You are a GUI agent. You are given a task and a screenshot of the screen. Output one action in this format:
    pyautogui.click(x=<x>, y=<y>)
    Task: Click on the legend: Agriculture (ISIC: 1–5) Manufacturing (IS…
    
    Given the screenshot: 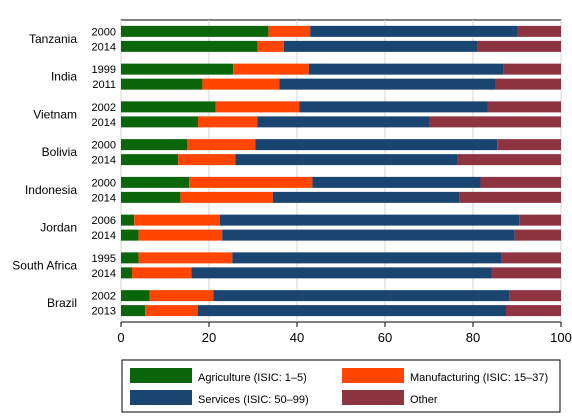 What is the action you would take?
    pyautogui.click(x=341, y=386)
    